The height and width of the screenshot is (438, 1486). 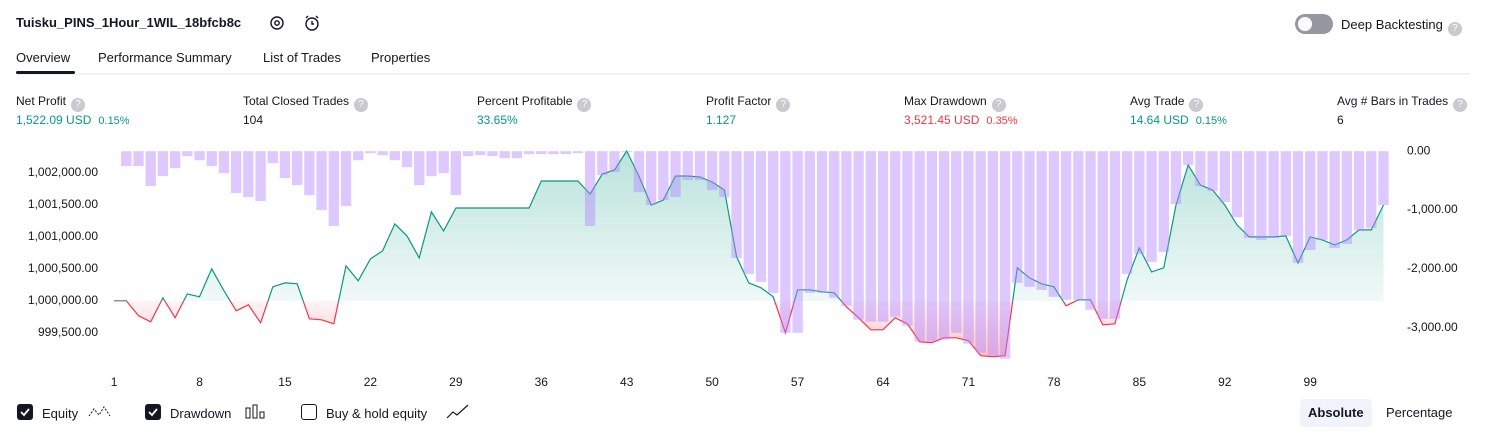 What do you see at coordinates (1419, 150) in the screenshot?
I see `y2-tick-label: 0.00` at bounding box center [1419, 150].